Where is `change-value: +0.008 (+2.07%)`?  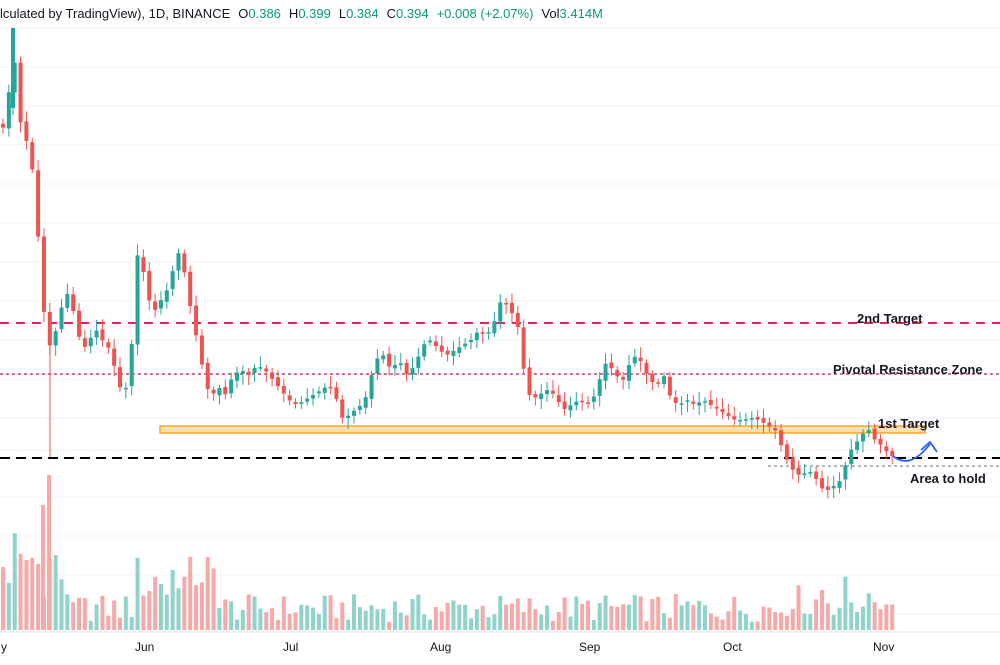 change-value: +0.008 (+2.07%) is located at coordinates (485, 13).